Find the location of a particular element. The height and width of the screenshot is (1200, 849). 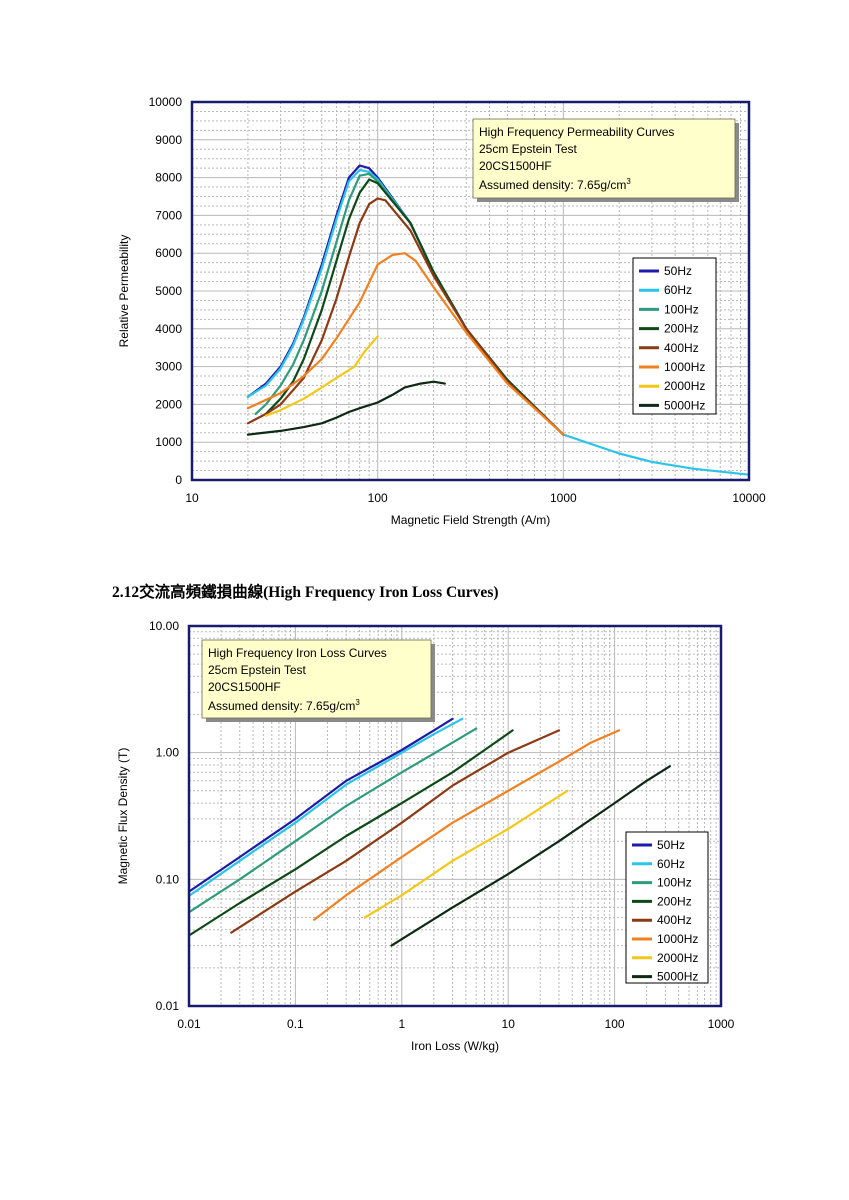

y-tick-label: 10000 is located at coordinates (166, 102).